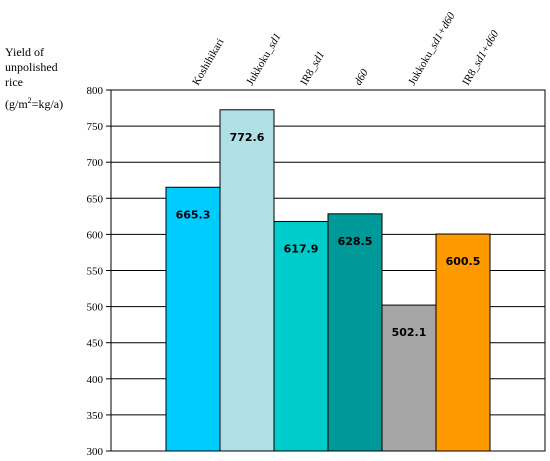  I want to click on y-axis-title-line: unpolished, so click(31, 67).